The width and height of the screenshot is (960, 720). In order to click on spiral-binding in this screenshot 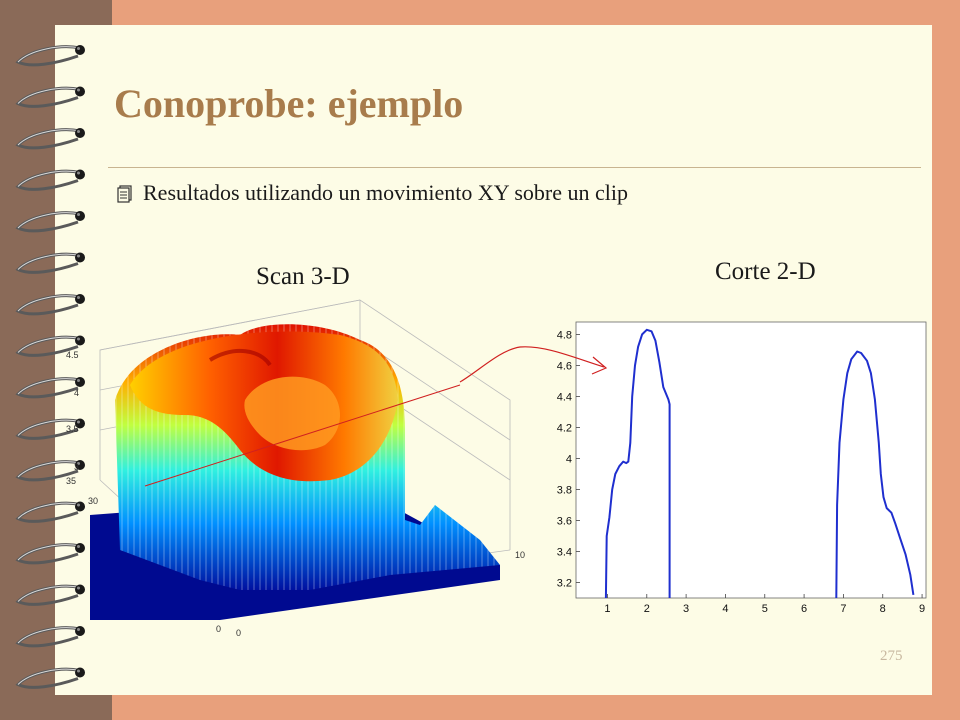, I will do `click(50, 367)`.